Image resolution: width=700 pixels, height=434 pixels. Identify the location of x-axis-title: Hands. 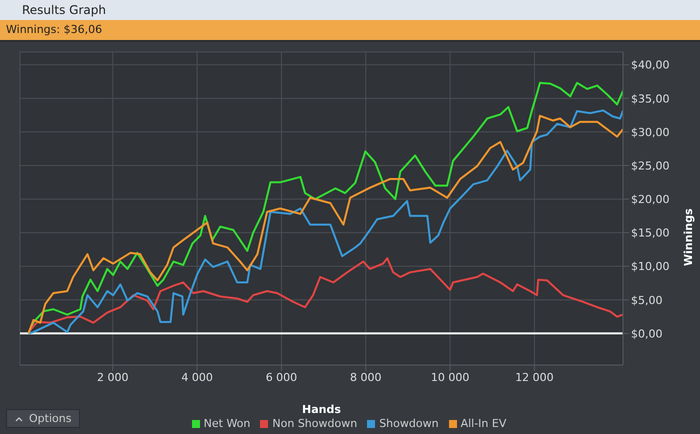
(322, 409).